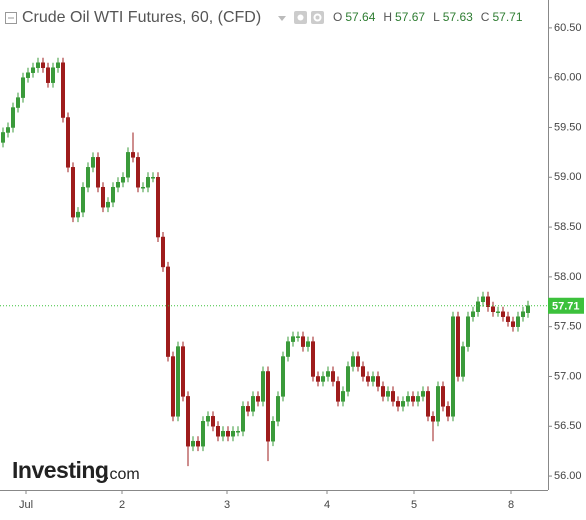 This screenshot has height=520, width=586. I want to click on x-tick-label: 2, so click(122, 505).